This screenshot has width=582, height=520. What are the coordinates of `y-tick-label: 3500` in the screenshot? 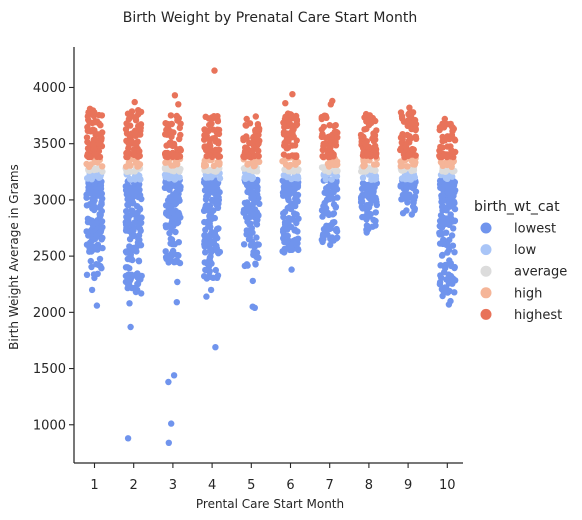 It's located at (49, 144).